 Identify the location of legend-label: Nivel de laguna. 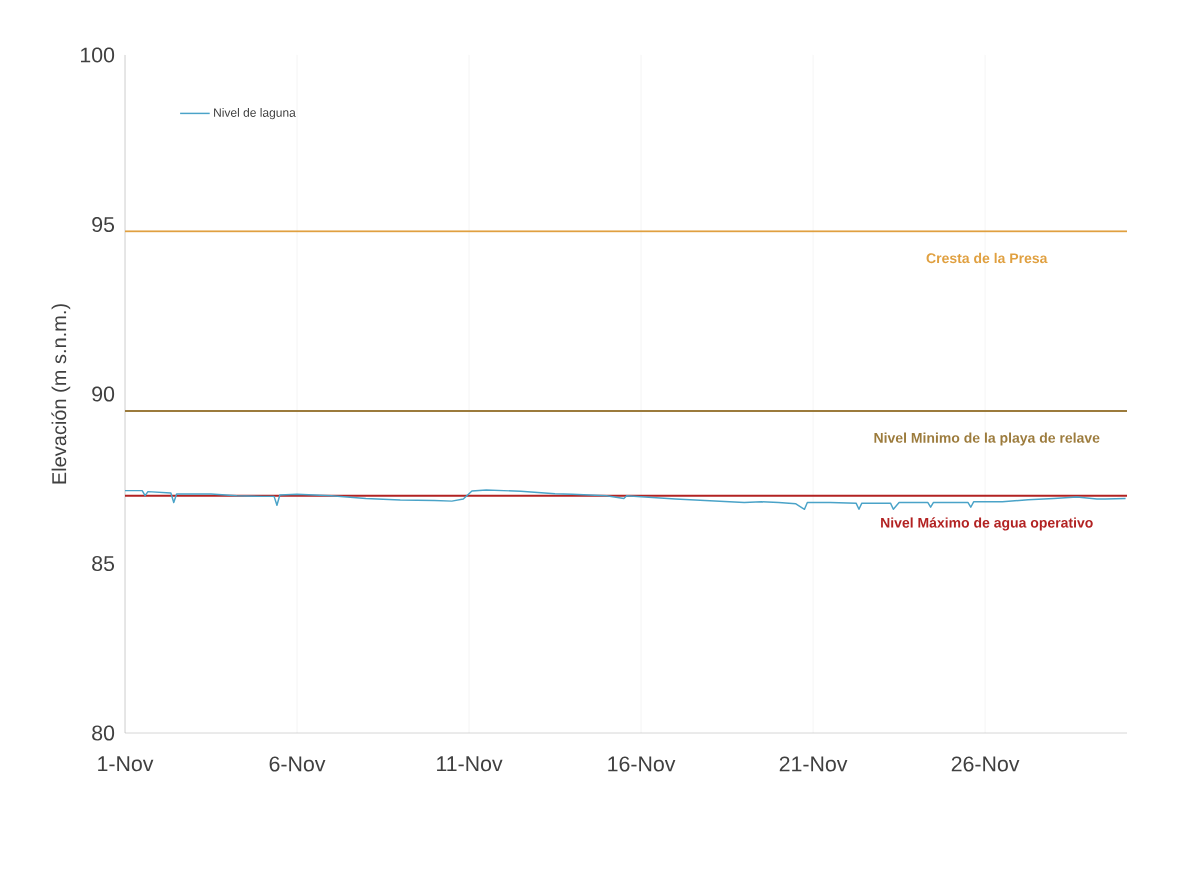
(255, 114).